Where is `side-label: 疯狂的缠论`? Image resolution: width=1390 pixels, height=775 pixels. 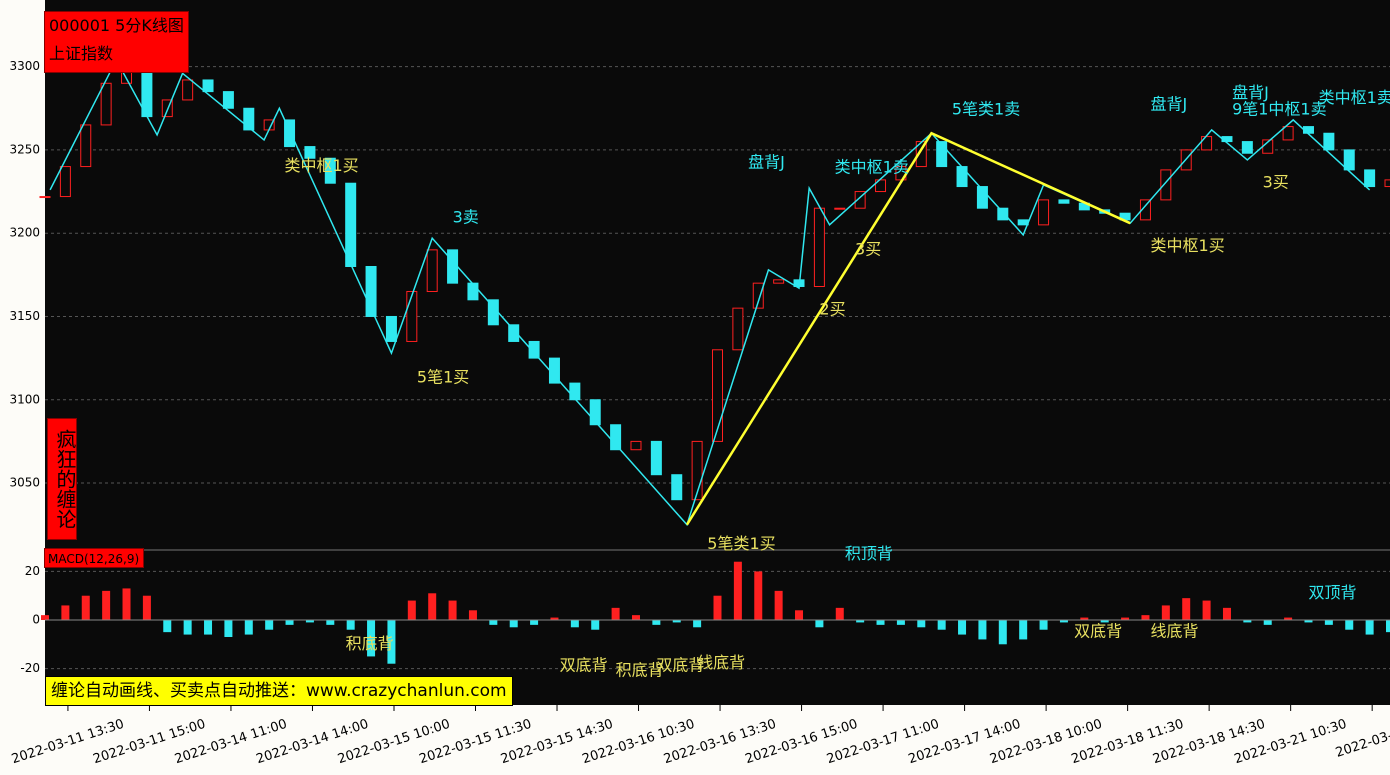
side-label: 疯狂的缠论 is located at coordinates (62, 479).